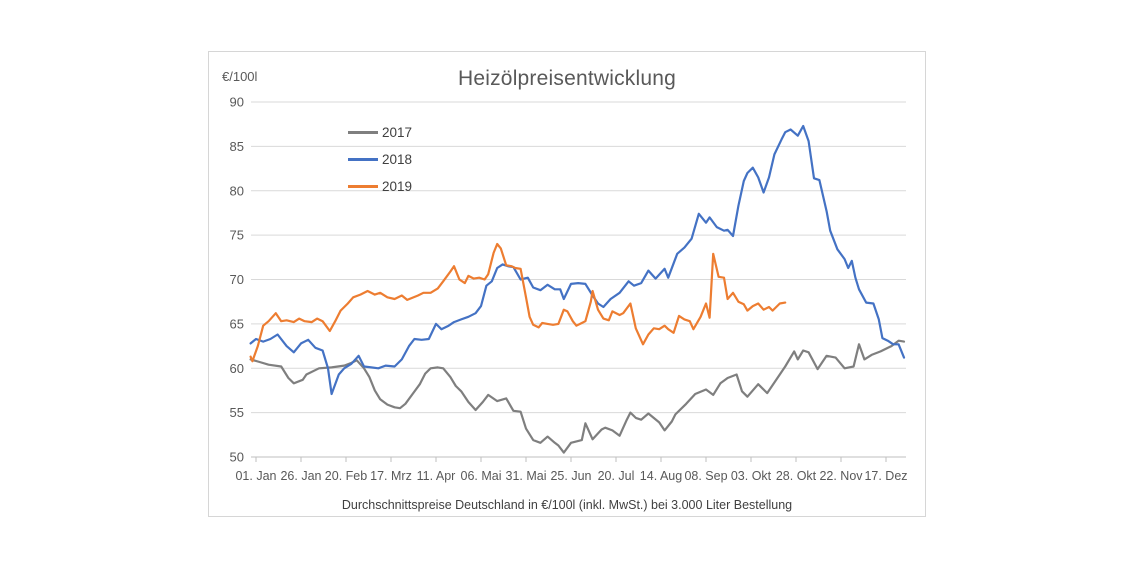 This screenshot has height=571, width=1139. Describe the element at coordinates (616, 476) in the screenshot. I see `x-tick-label: 20. Jul` at that location.